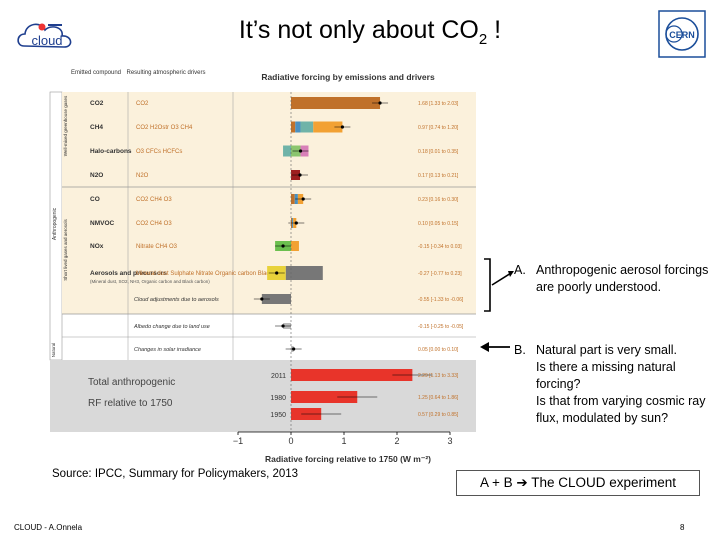  Describe the element at coordinates (520, 270) in the screenshot. I see `annotation-a-label: A.` at that location.